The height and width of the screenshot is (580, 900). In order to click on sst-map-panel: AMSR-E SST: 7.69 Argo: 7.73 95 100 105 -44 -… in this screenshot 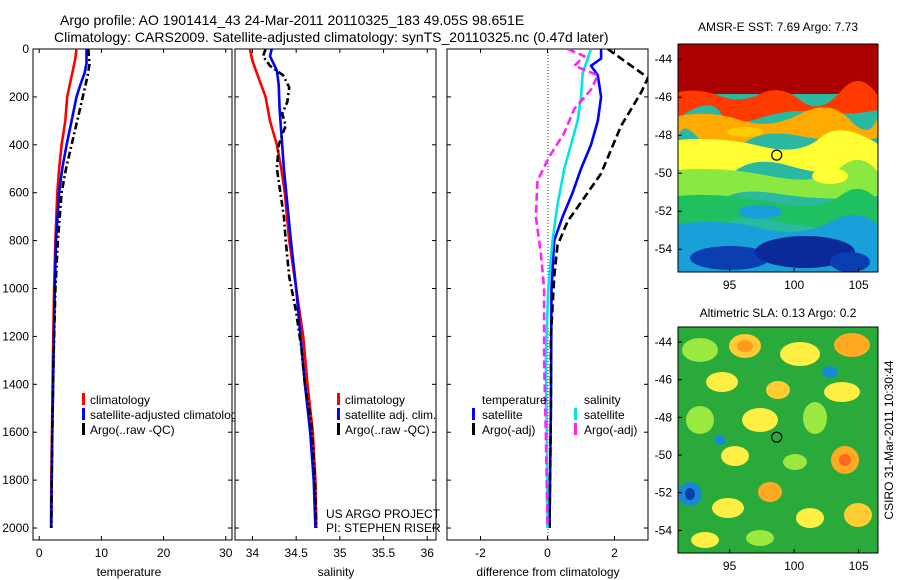, I will do `click(767, 156)`.